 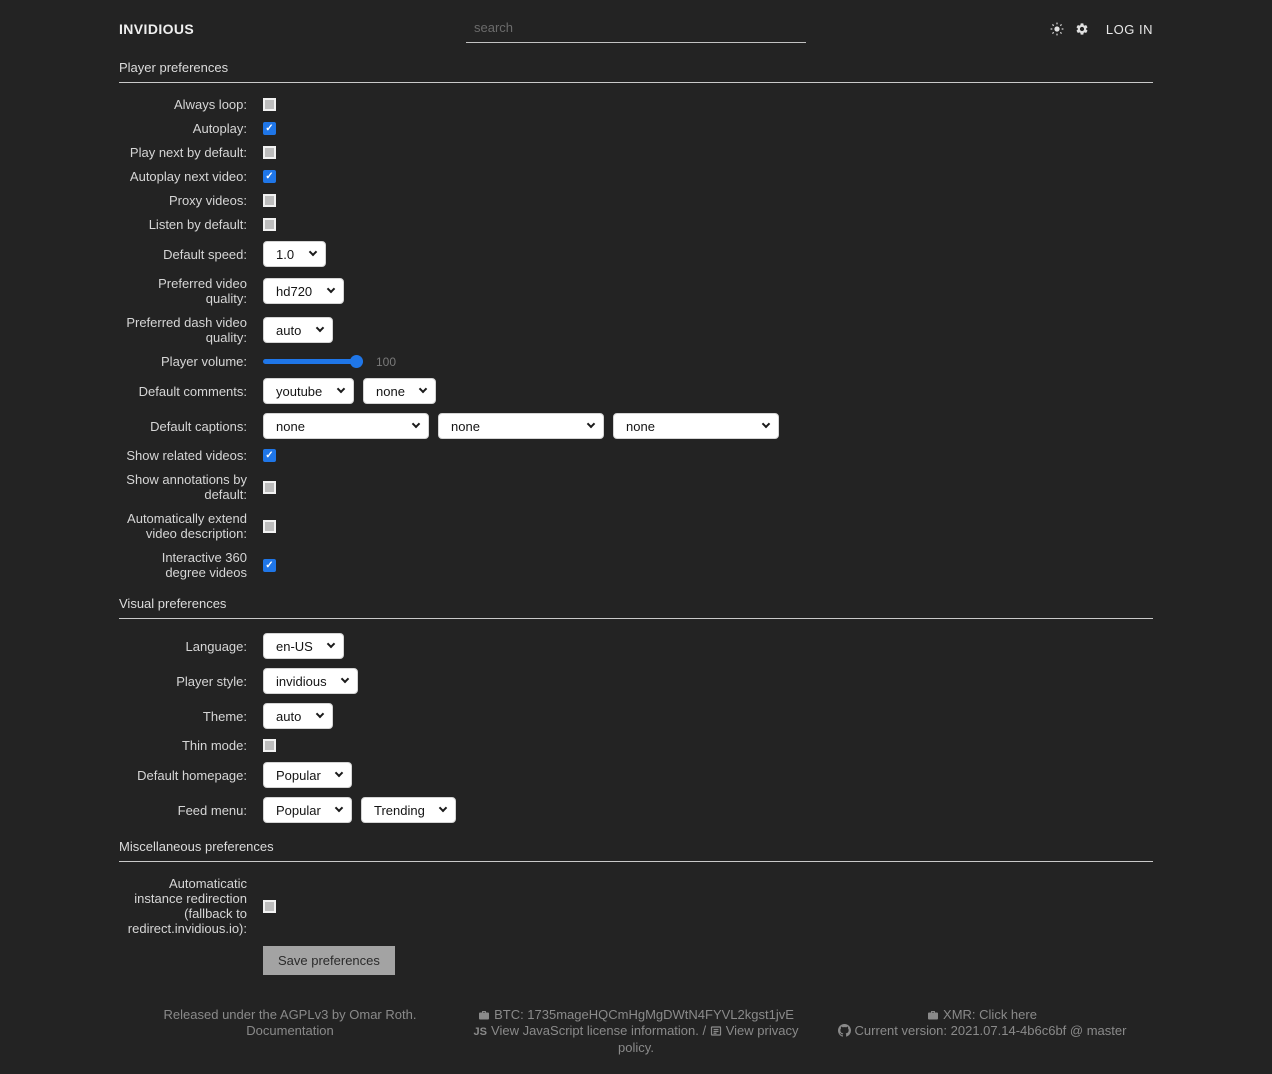 I want to click on pref-control-automatic-instance-redirect, so click(x=269, y=906).